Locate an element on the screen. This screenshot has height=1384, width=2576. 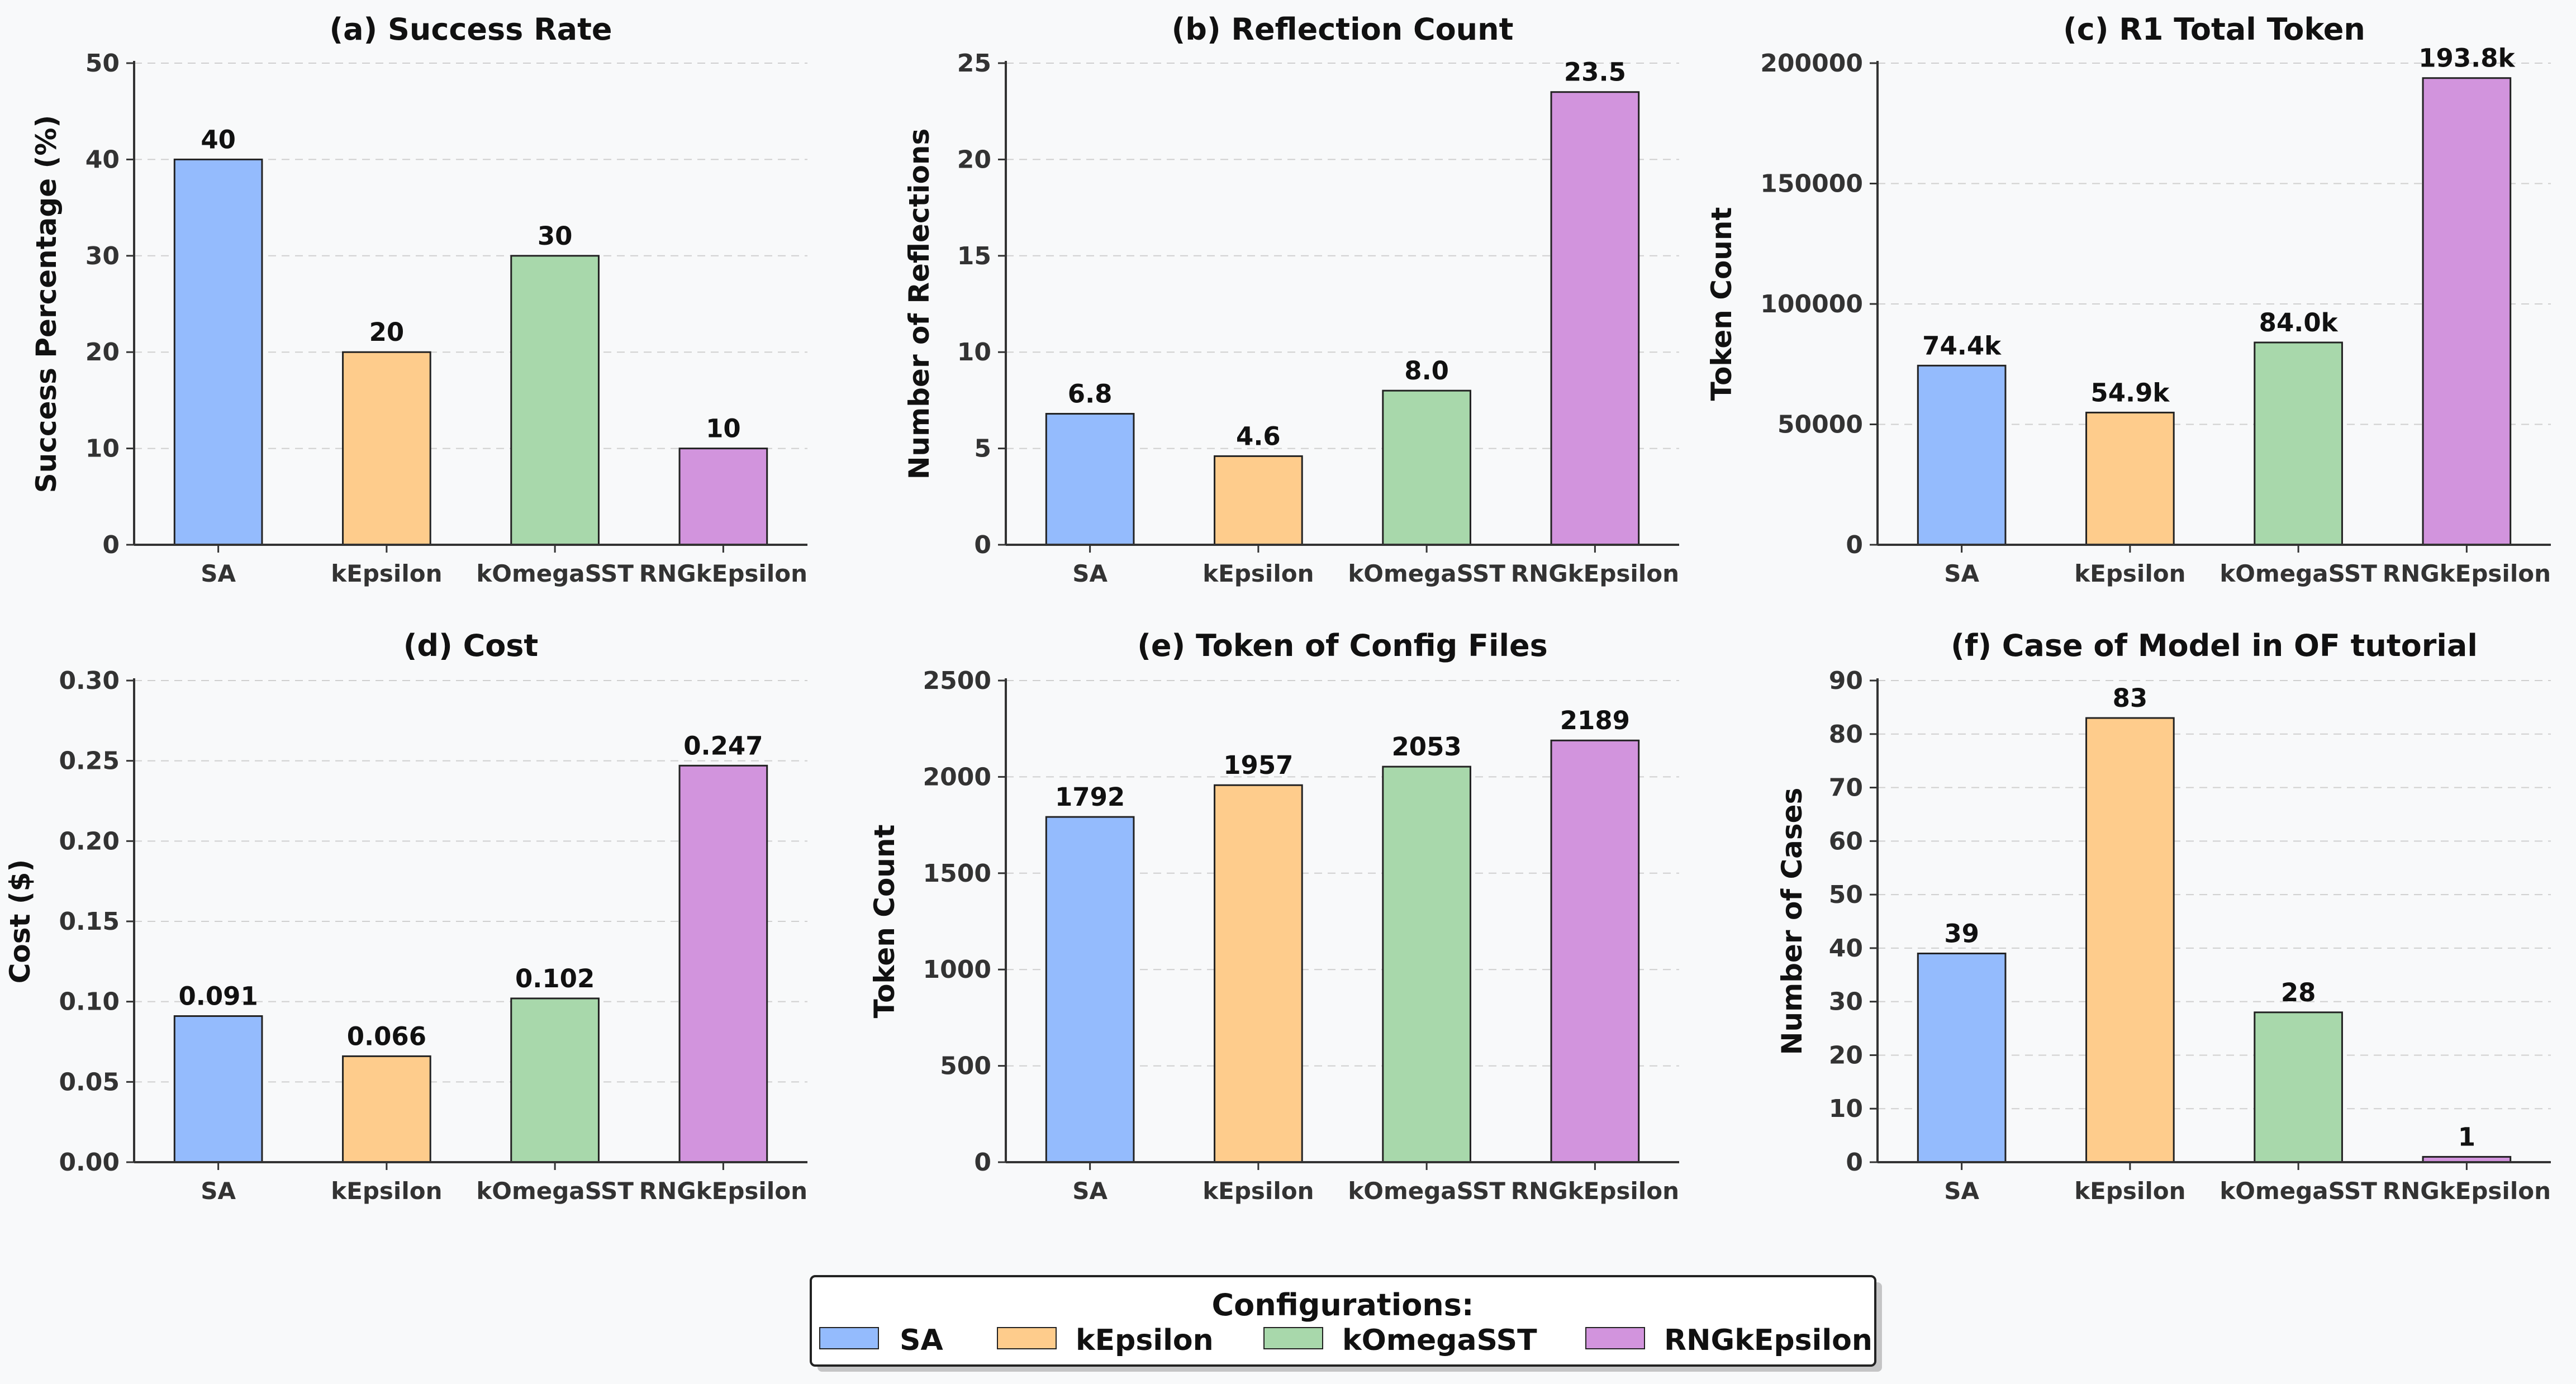
legend-entry-sa: SA is located at coordinates (881, 1341).